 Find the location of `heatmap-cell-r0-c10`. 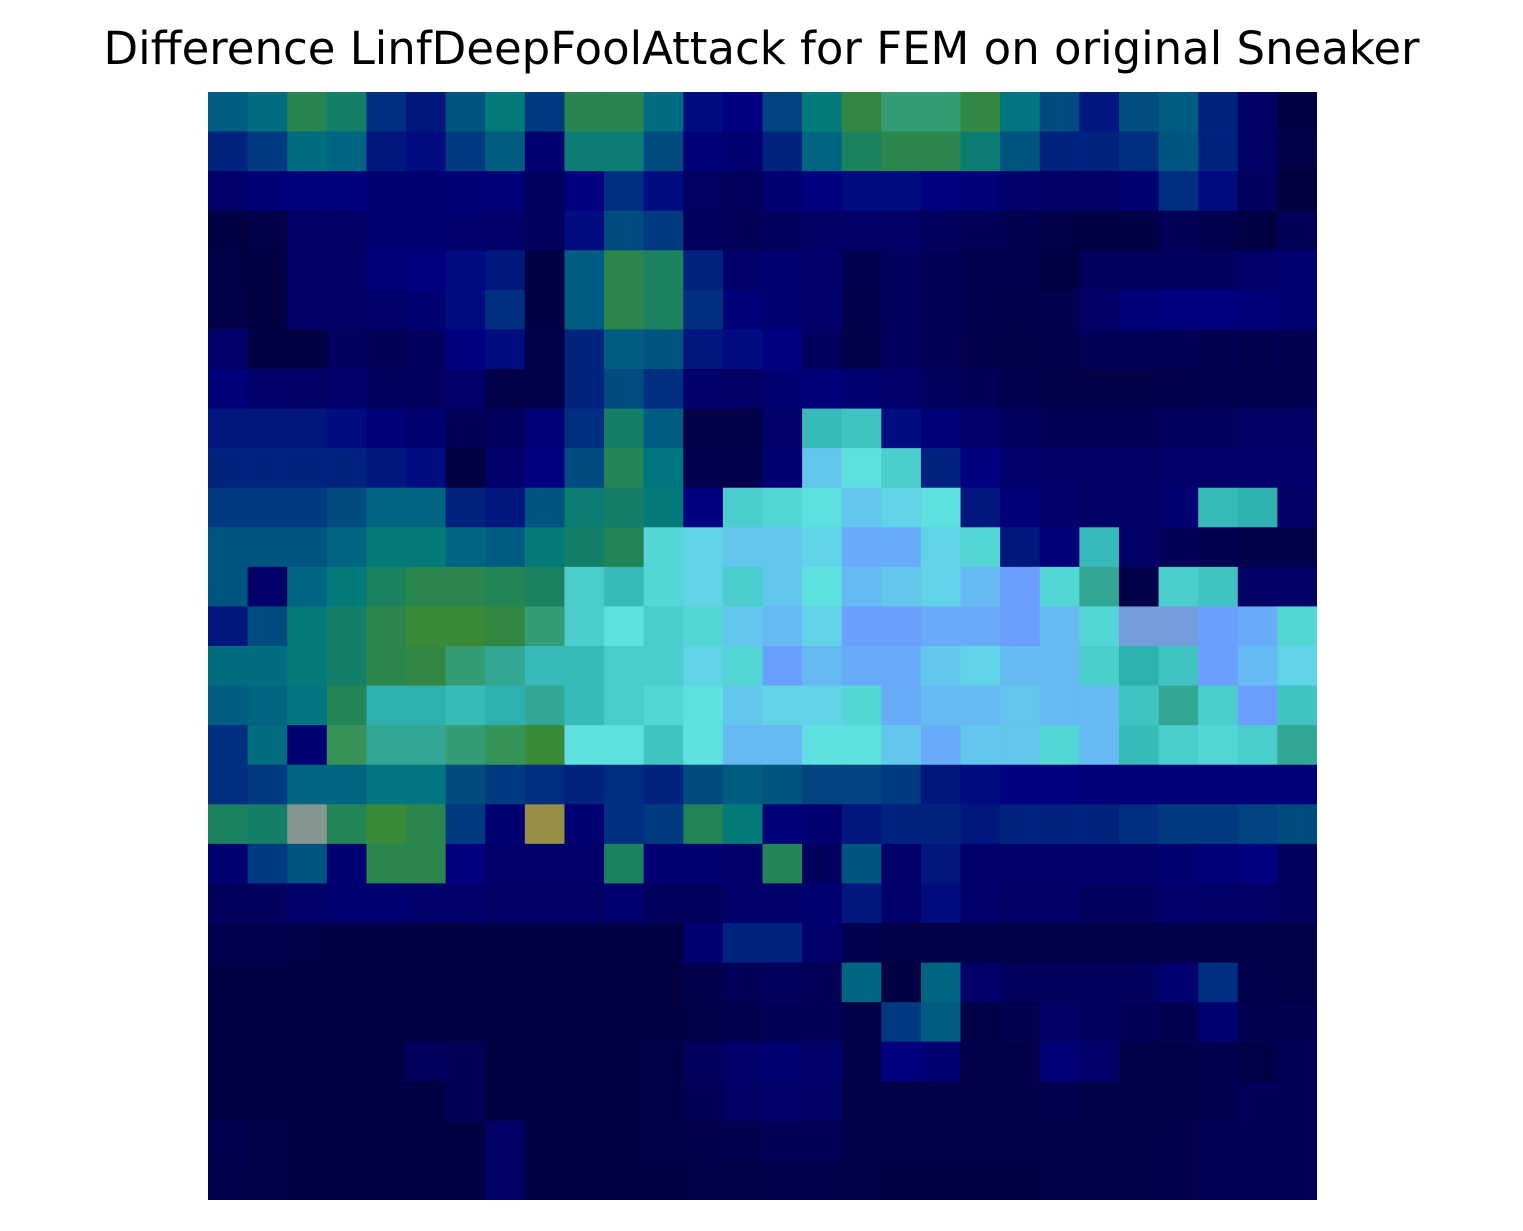

heatmap-cell-r0-c10 is located at coordinates (624, 112).